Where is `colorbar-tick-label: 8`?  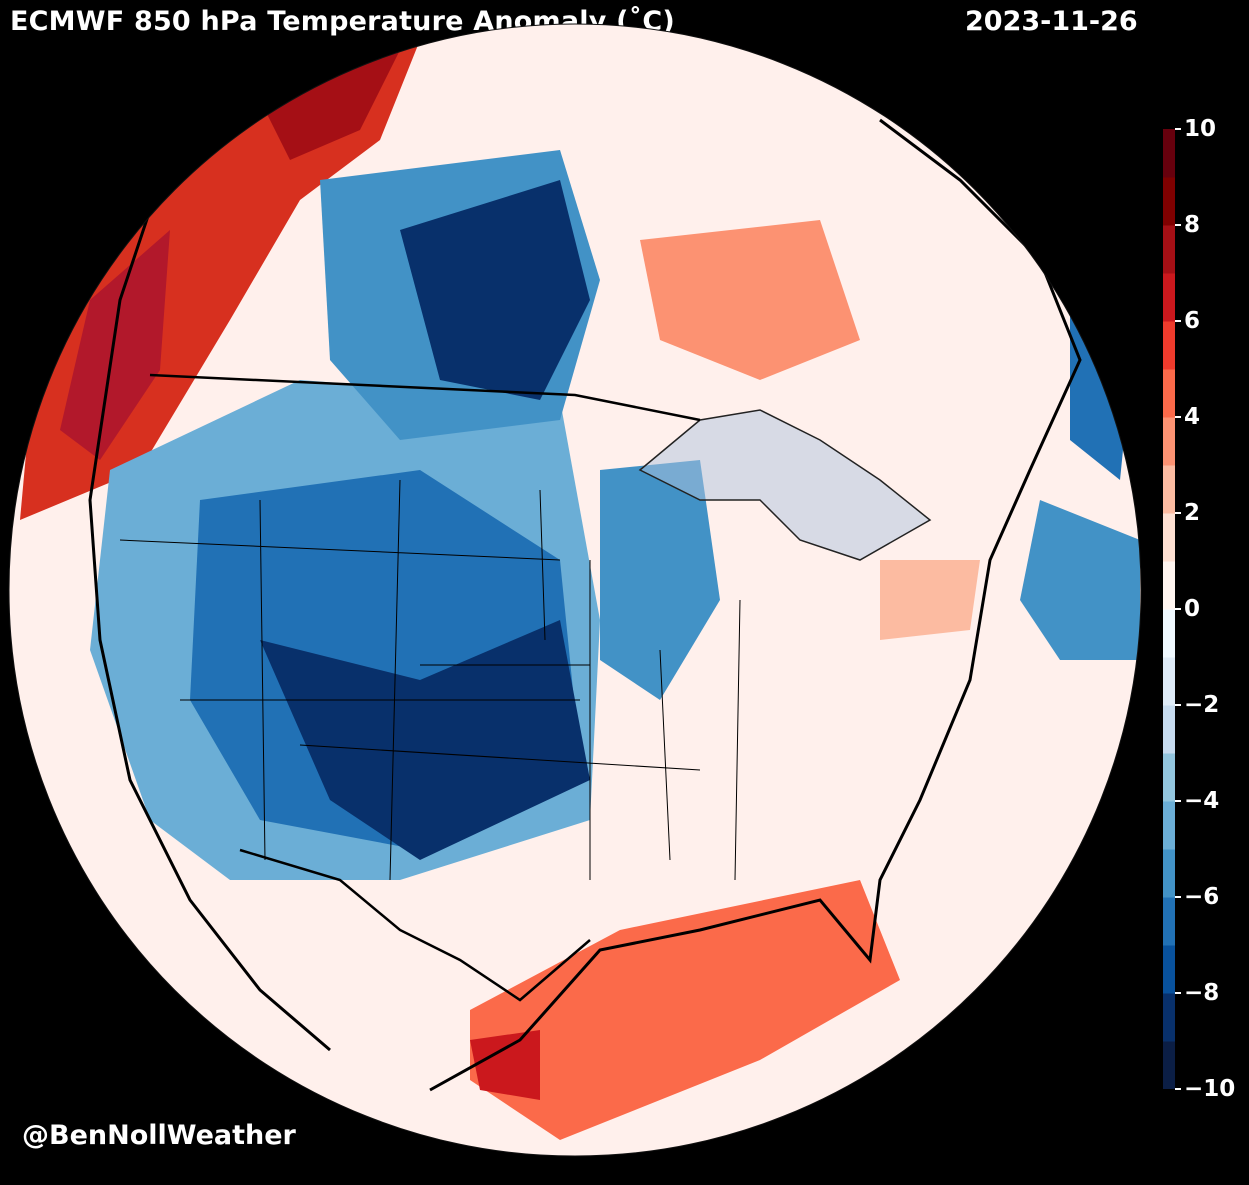 colorbar-tick-label: 8 is located at coordinates (1192, 225).